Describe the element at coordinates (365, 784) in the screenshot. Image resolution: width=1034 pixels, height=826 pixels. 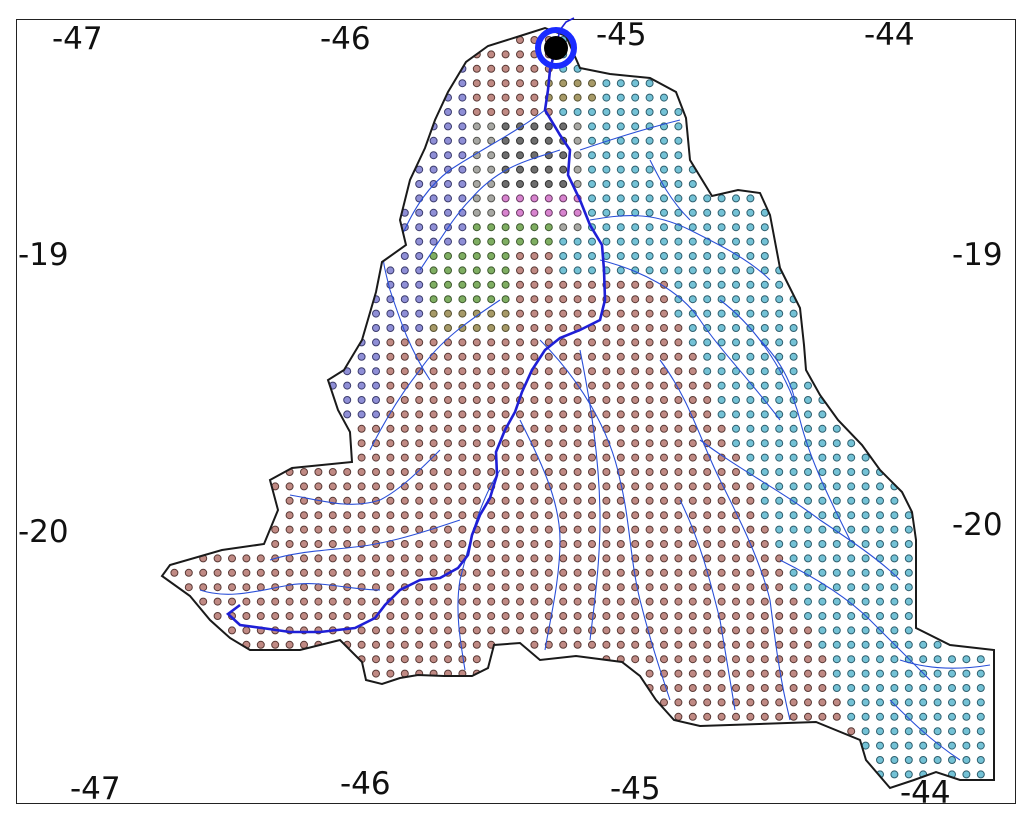
I see `bottom-lon-label-2: -46` at that location.